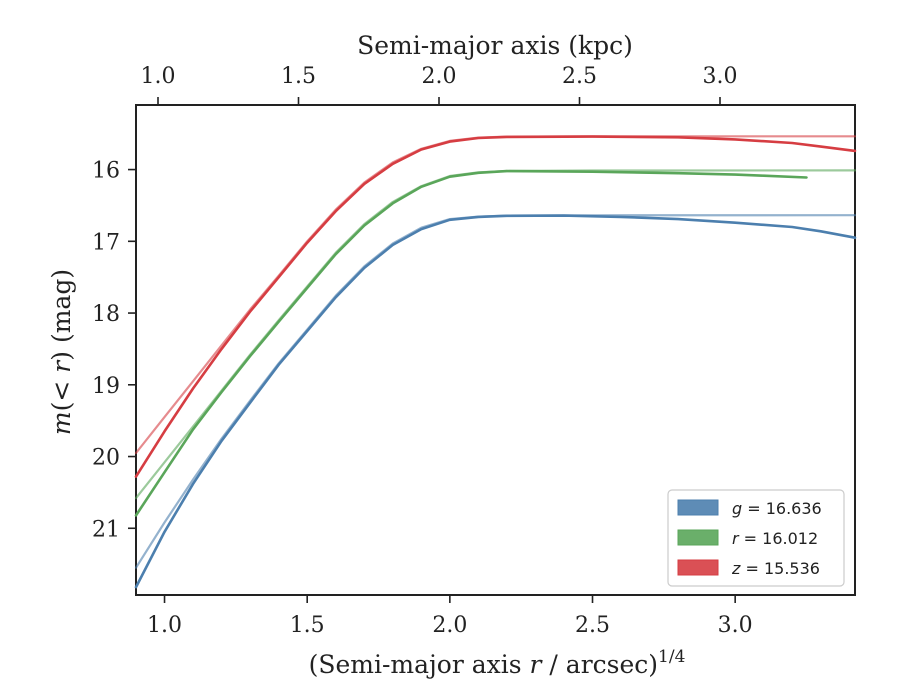 The image size is (900, 700). What do you see at coordinates (592, 625) in the screenshot?
I see `bottom-tick-label: 2.5` at bounding box center [592, 625].